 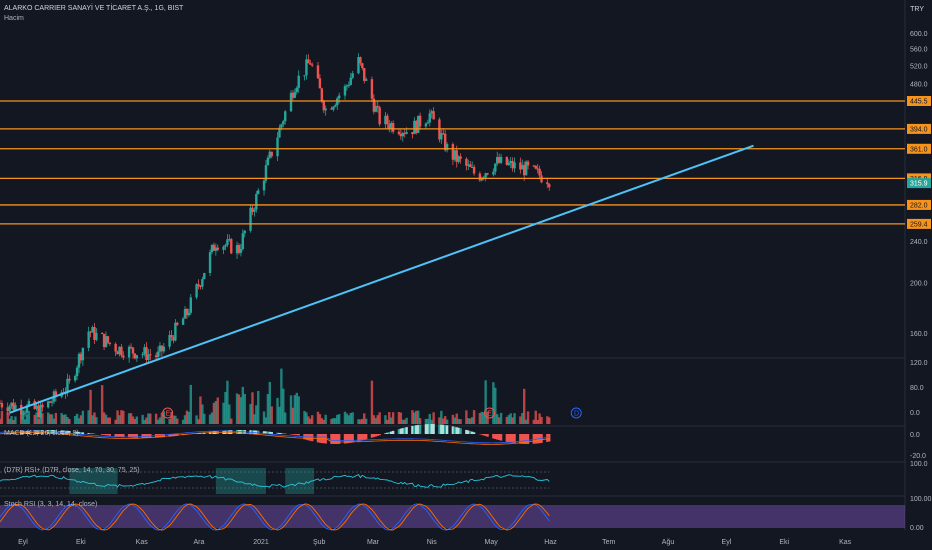 I want to click on event-marker-label: D, so click(x=576, y=414).